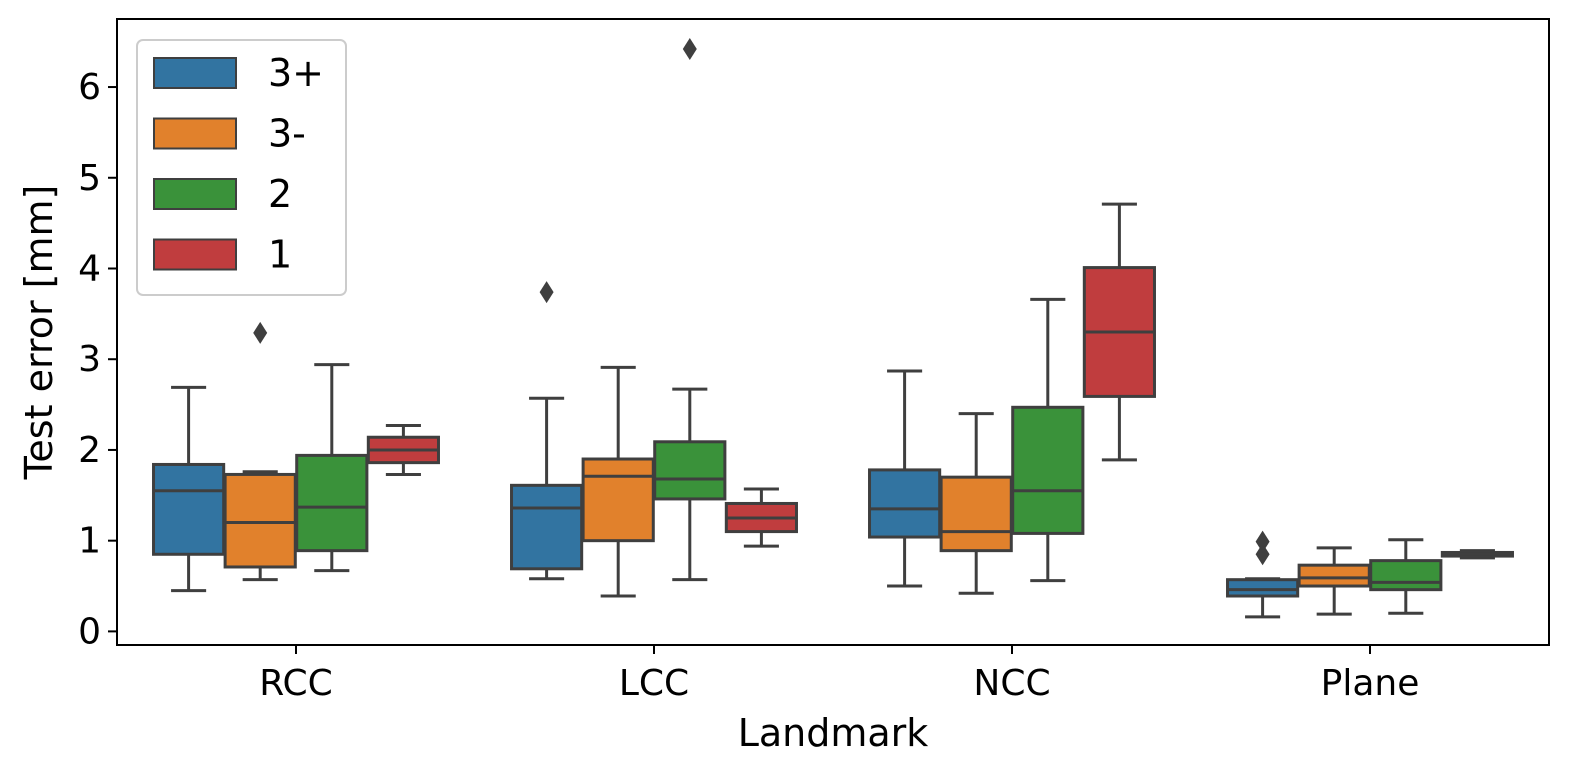  What do you see at coordinates (296, 73) in the screenshot?
I see `legend-label-3+: 3+` at bounding box center [296, 73].